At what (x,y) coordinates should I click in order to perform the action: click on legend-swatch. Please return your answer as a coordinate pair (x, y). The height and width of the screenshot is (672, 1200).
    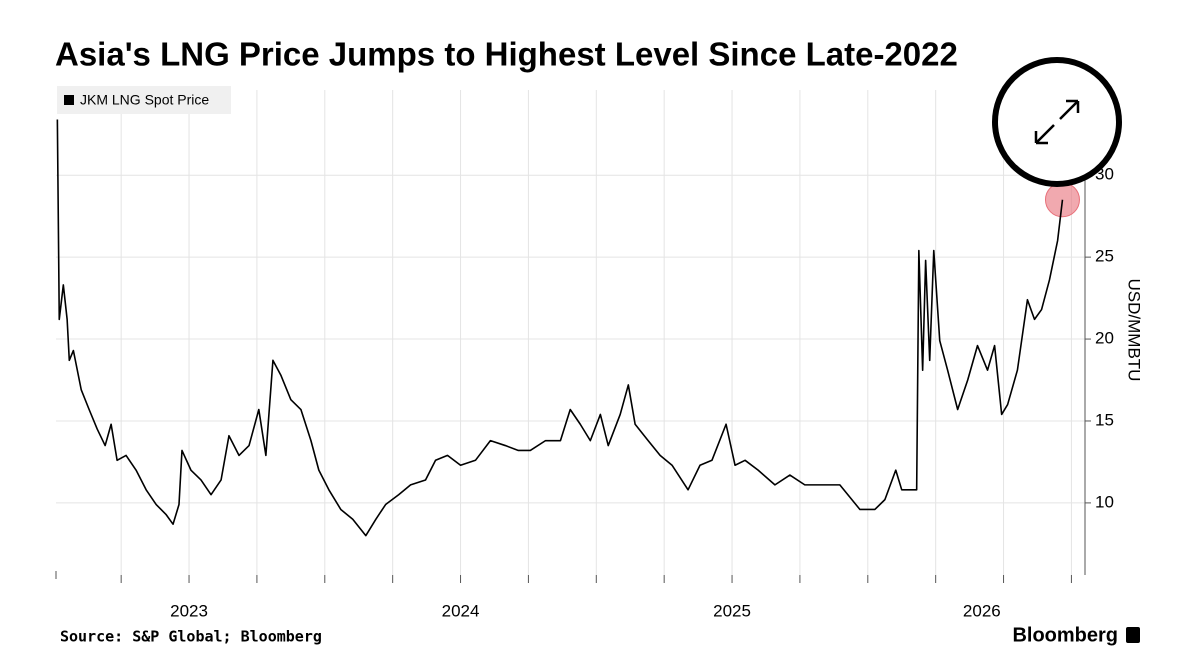
    Looking at the image, I should click on (69, 100).